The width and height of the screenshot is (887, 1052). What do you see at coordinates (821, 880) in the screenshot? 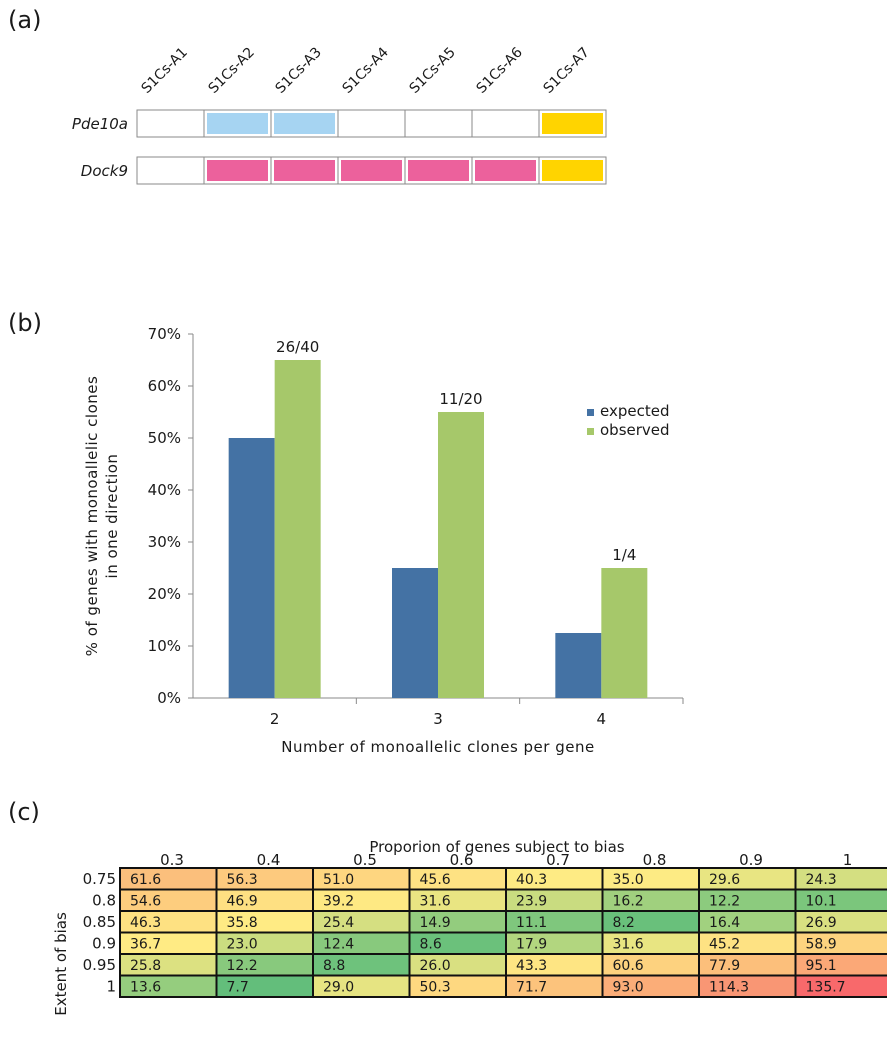
I see `heatmap-value: 24.3` at bounding box center [821, 880].